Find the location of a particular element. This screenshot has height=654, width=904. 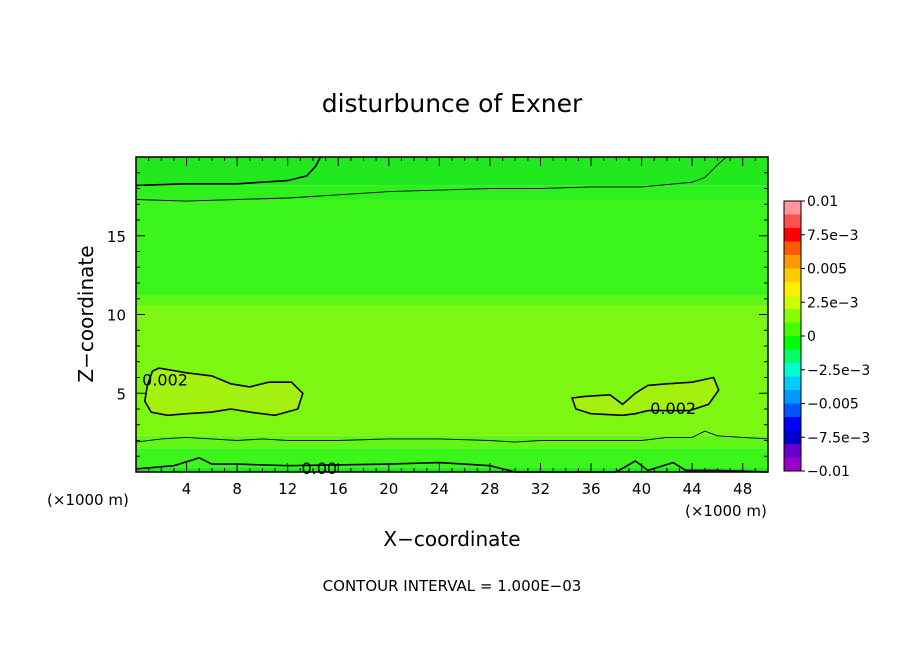

x-tick-label: 28 is located at coordinates (489, 489).